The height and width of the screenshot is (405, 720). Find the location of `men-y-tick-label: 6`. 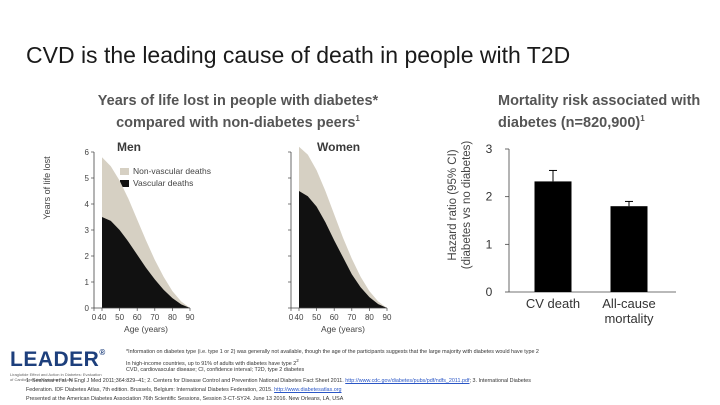

men-y-tick-label: 6 is located at coordinates (87, 152).